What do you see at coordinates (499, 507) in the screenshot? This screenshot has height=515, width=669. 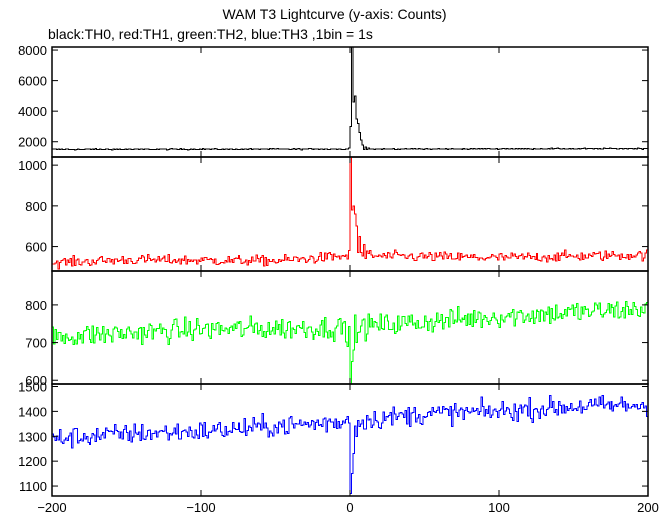 I see `x-tick-label: 100` at bounding box center [499, 507].